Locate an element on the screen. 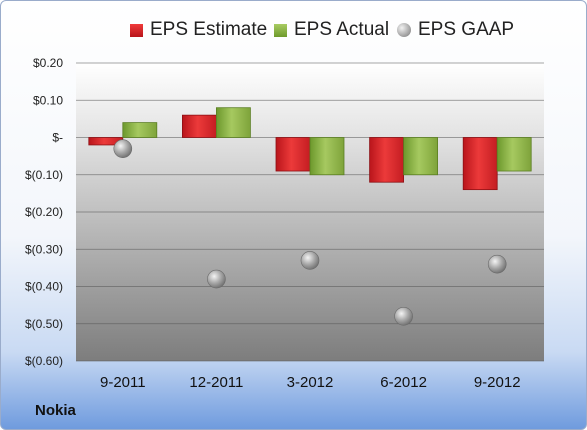 This screenshot has width=587, height=430. y-tick-label: $(0.30) is located at coordinates (44, 249).